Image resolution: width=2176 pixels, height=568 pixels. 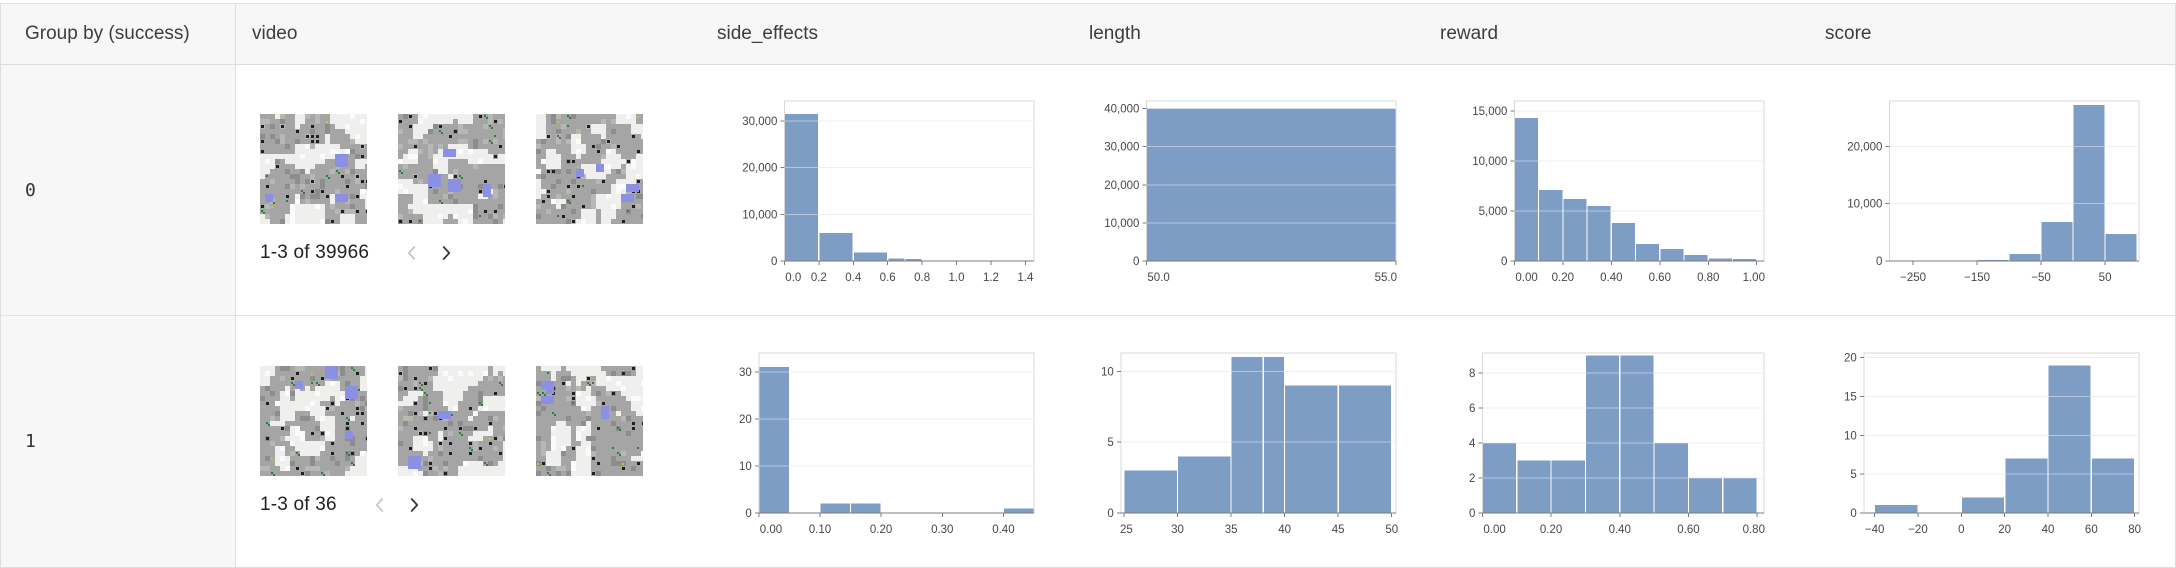 What do you see at coordinates (1977, 278) in the screenshot?
I see `svg-text: −150` at bounding box center [1977, 278].